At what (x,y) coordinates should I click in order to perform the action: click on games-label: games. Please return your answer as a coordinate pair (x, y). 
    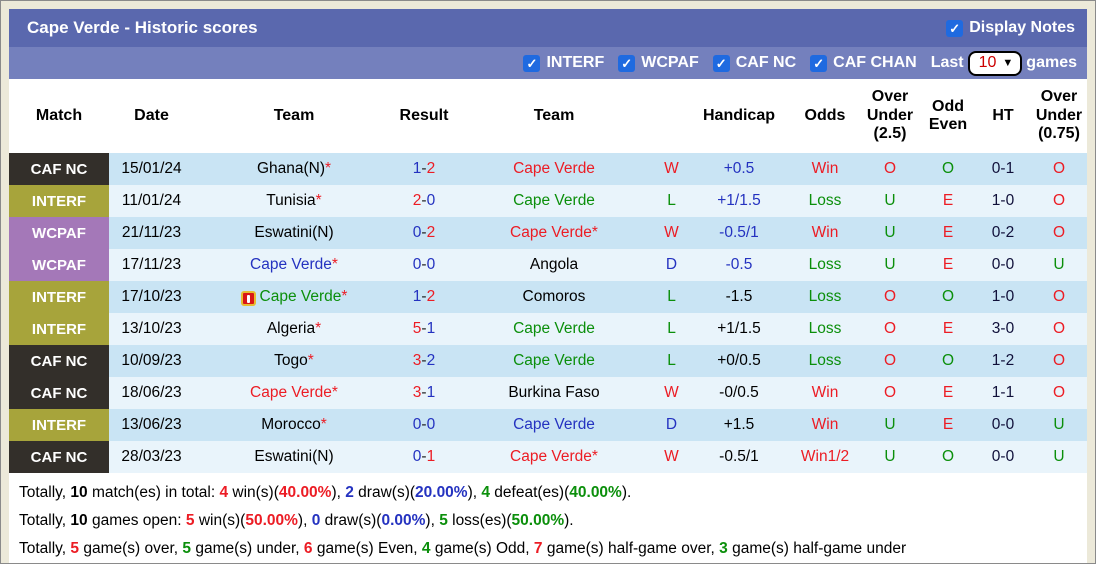
    Looking at the image, I should click on (1051, 62).